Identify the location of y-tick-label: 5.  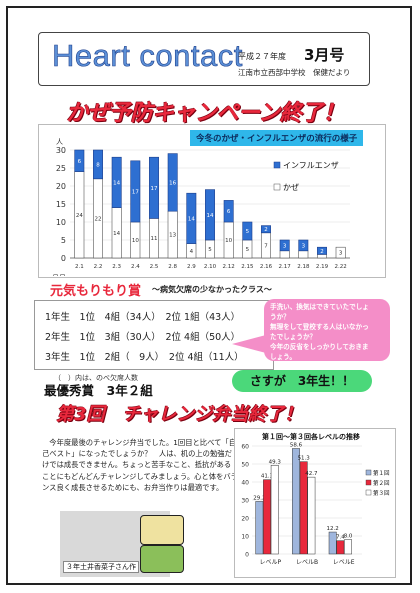
(63, 240).